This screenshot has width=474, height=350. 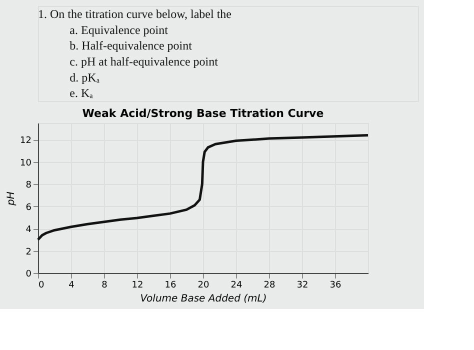 What do you see at coordinates (170, 285) in the screenshot?
I see `x-tick-label: 16` at bounding box center [170, 285].